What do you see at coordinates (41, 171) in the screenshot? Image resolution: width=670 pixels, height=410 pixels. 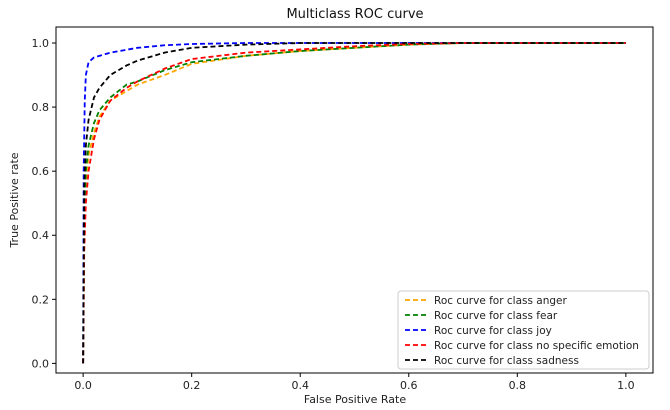 I see `y-tick-label: 0.6` at bounding box center [41, 171].